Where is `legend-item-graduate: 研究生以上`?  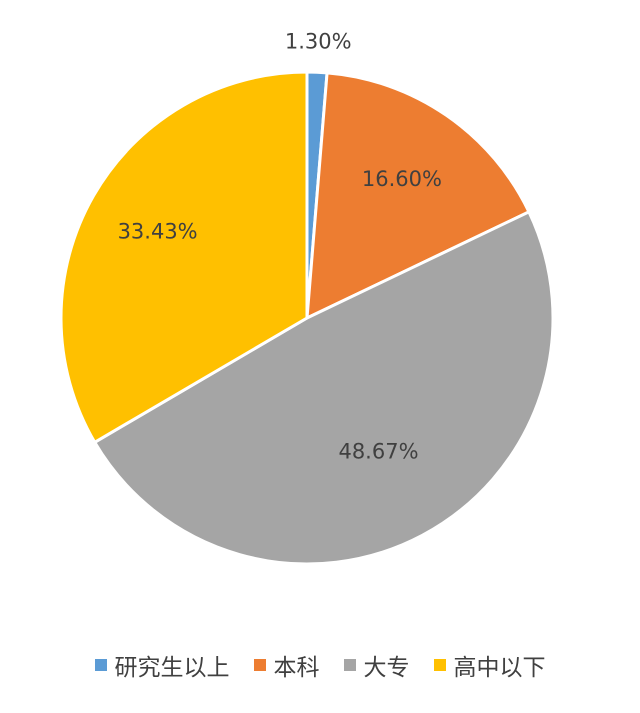 legend-item-graduate: 研究生以上 is located at coordinates (162, 665).